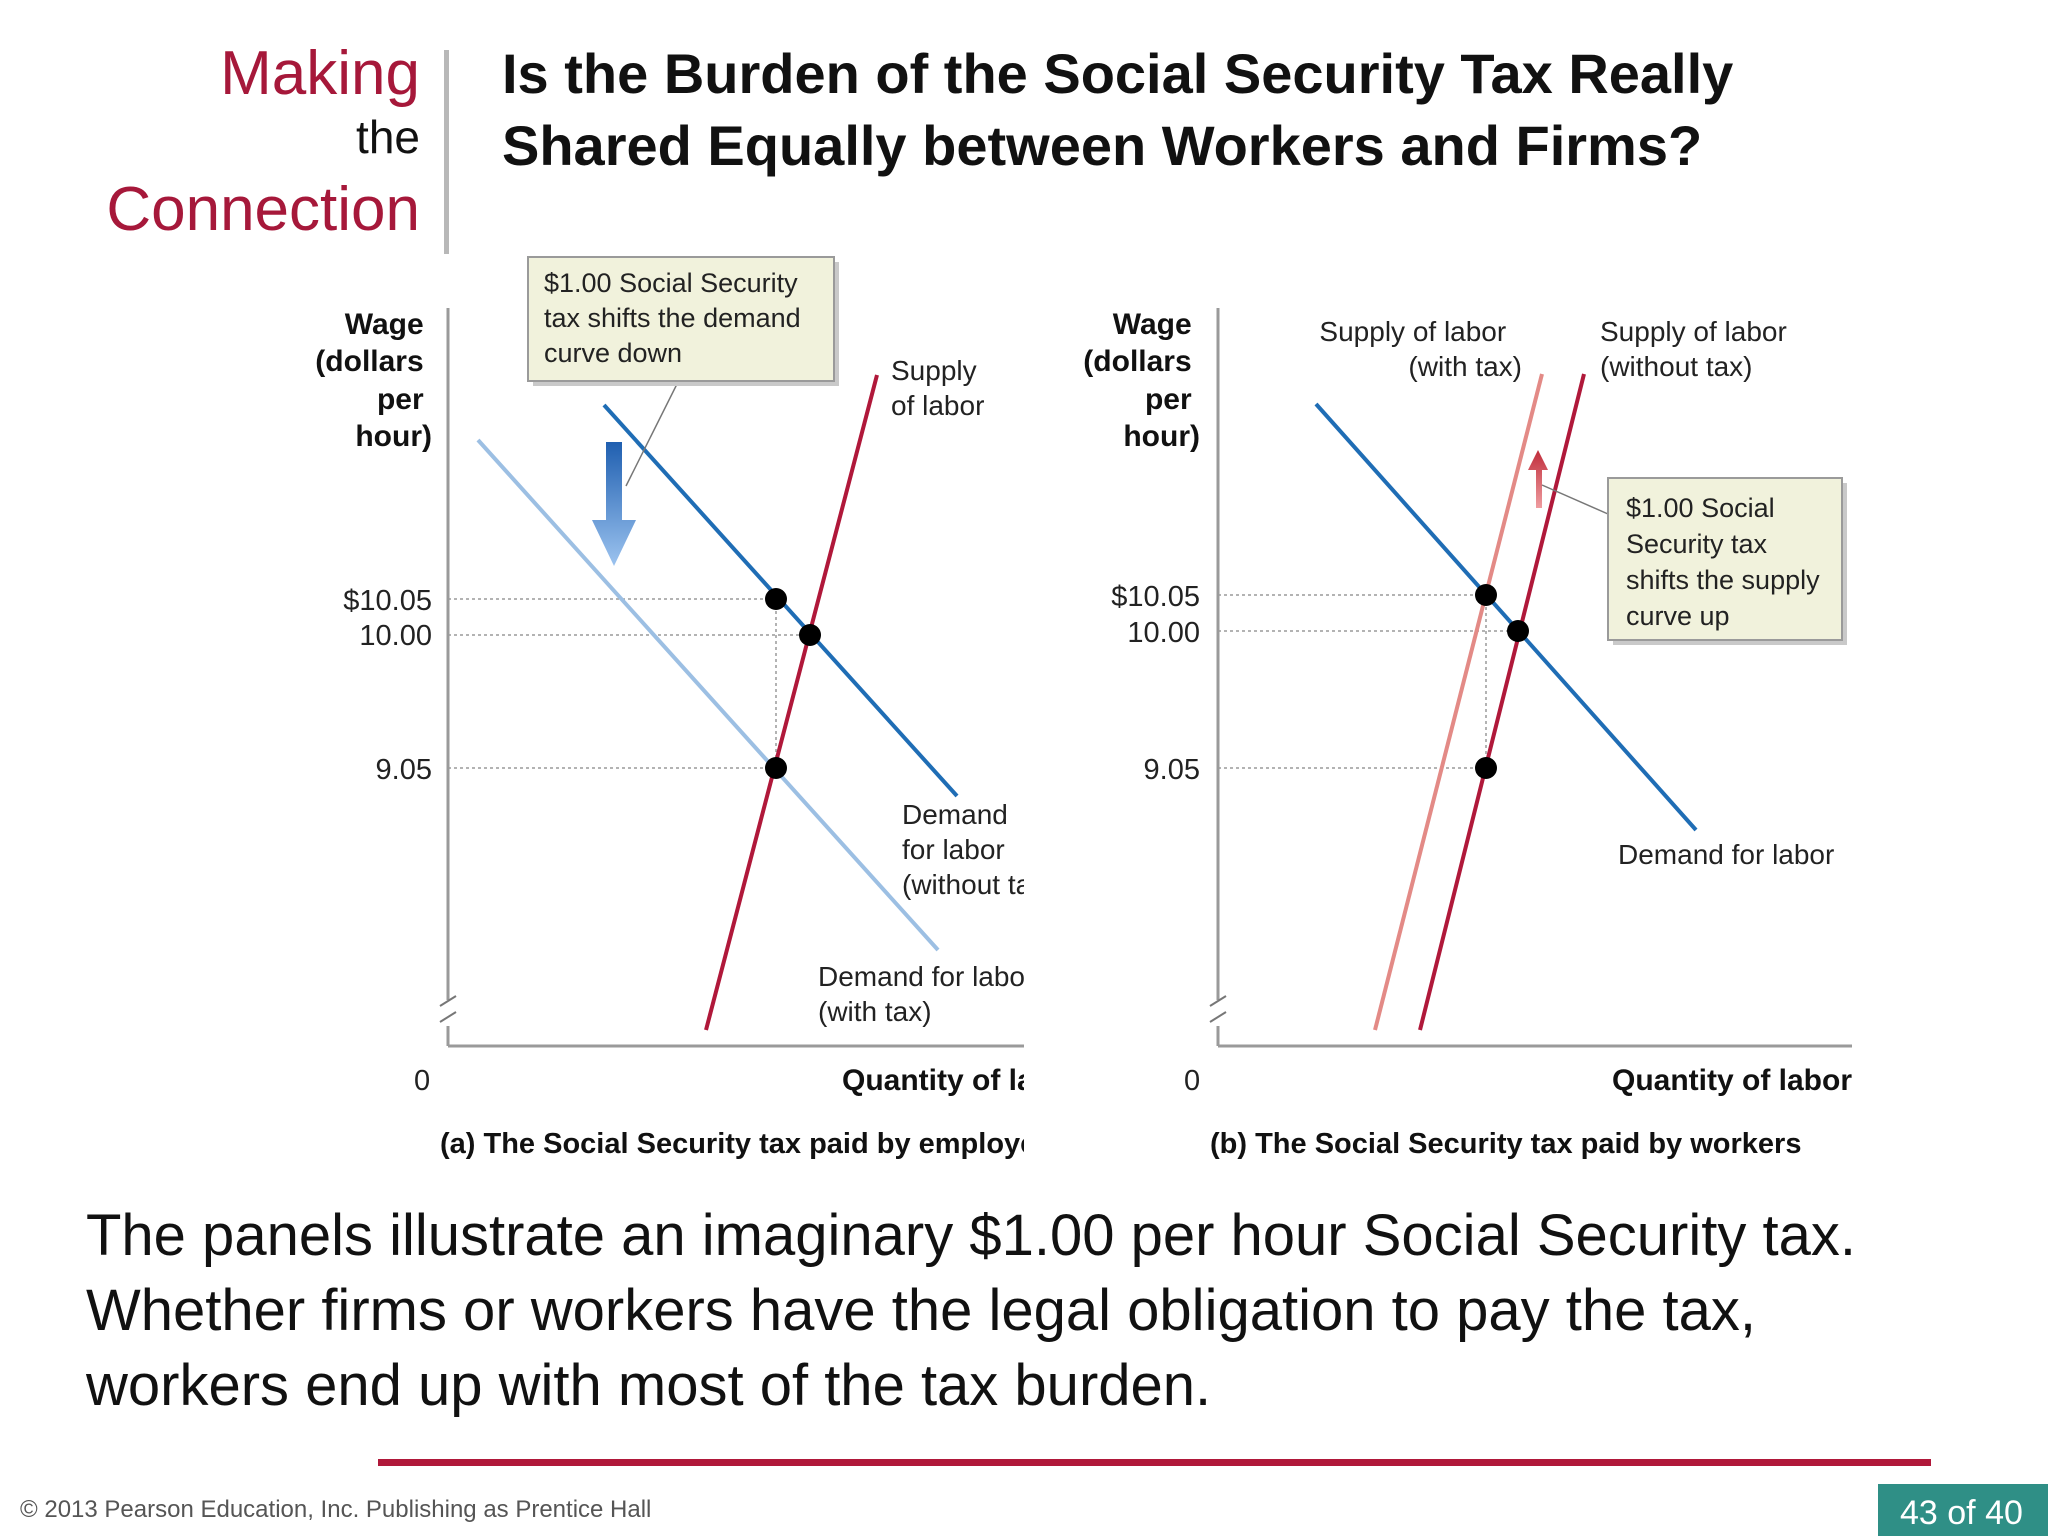 The width and height of the screenshot is (2048, 1536). I want to click on demand-label: Demand for labor, so click(1726, 854).